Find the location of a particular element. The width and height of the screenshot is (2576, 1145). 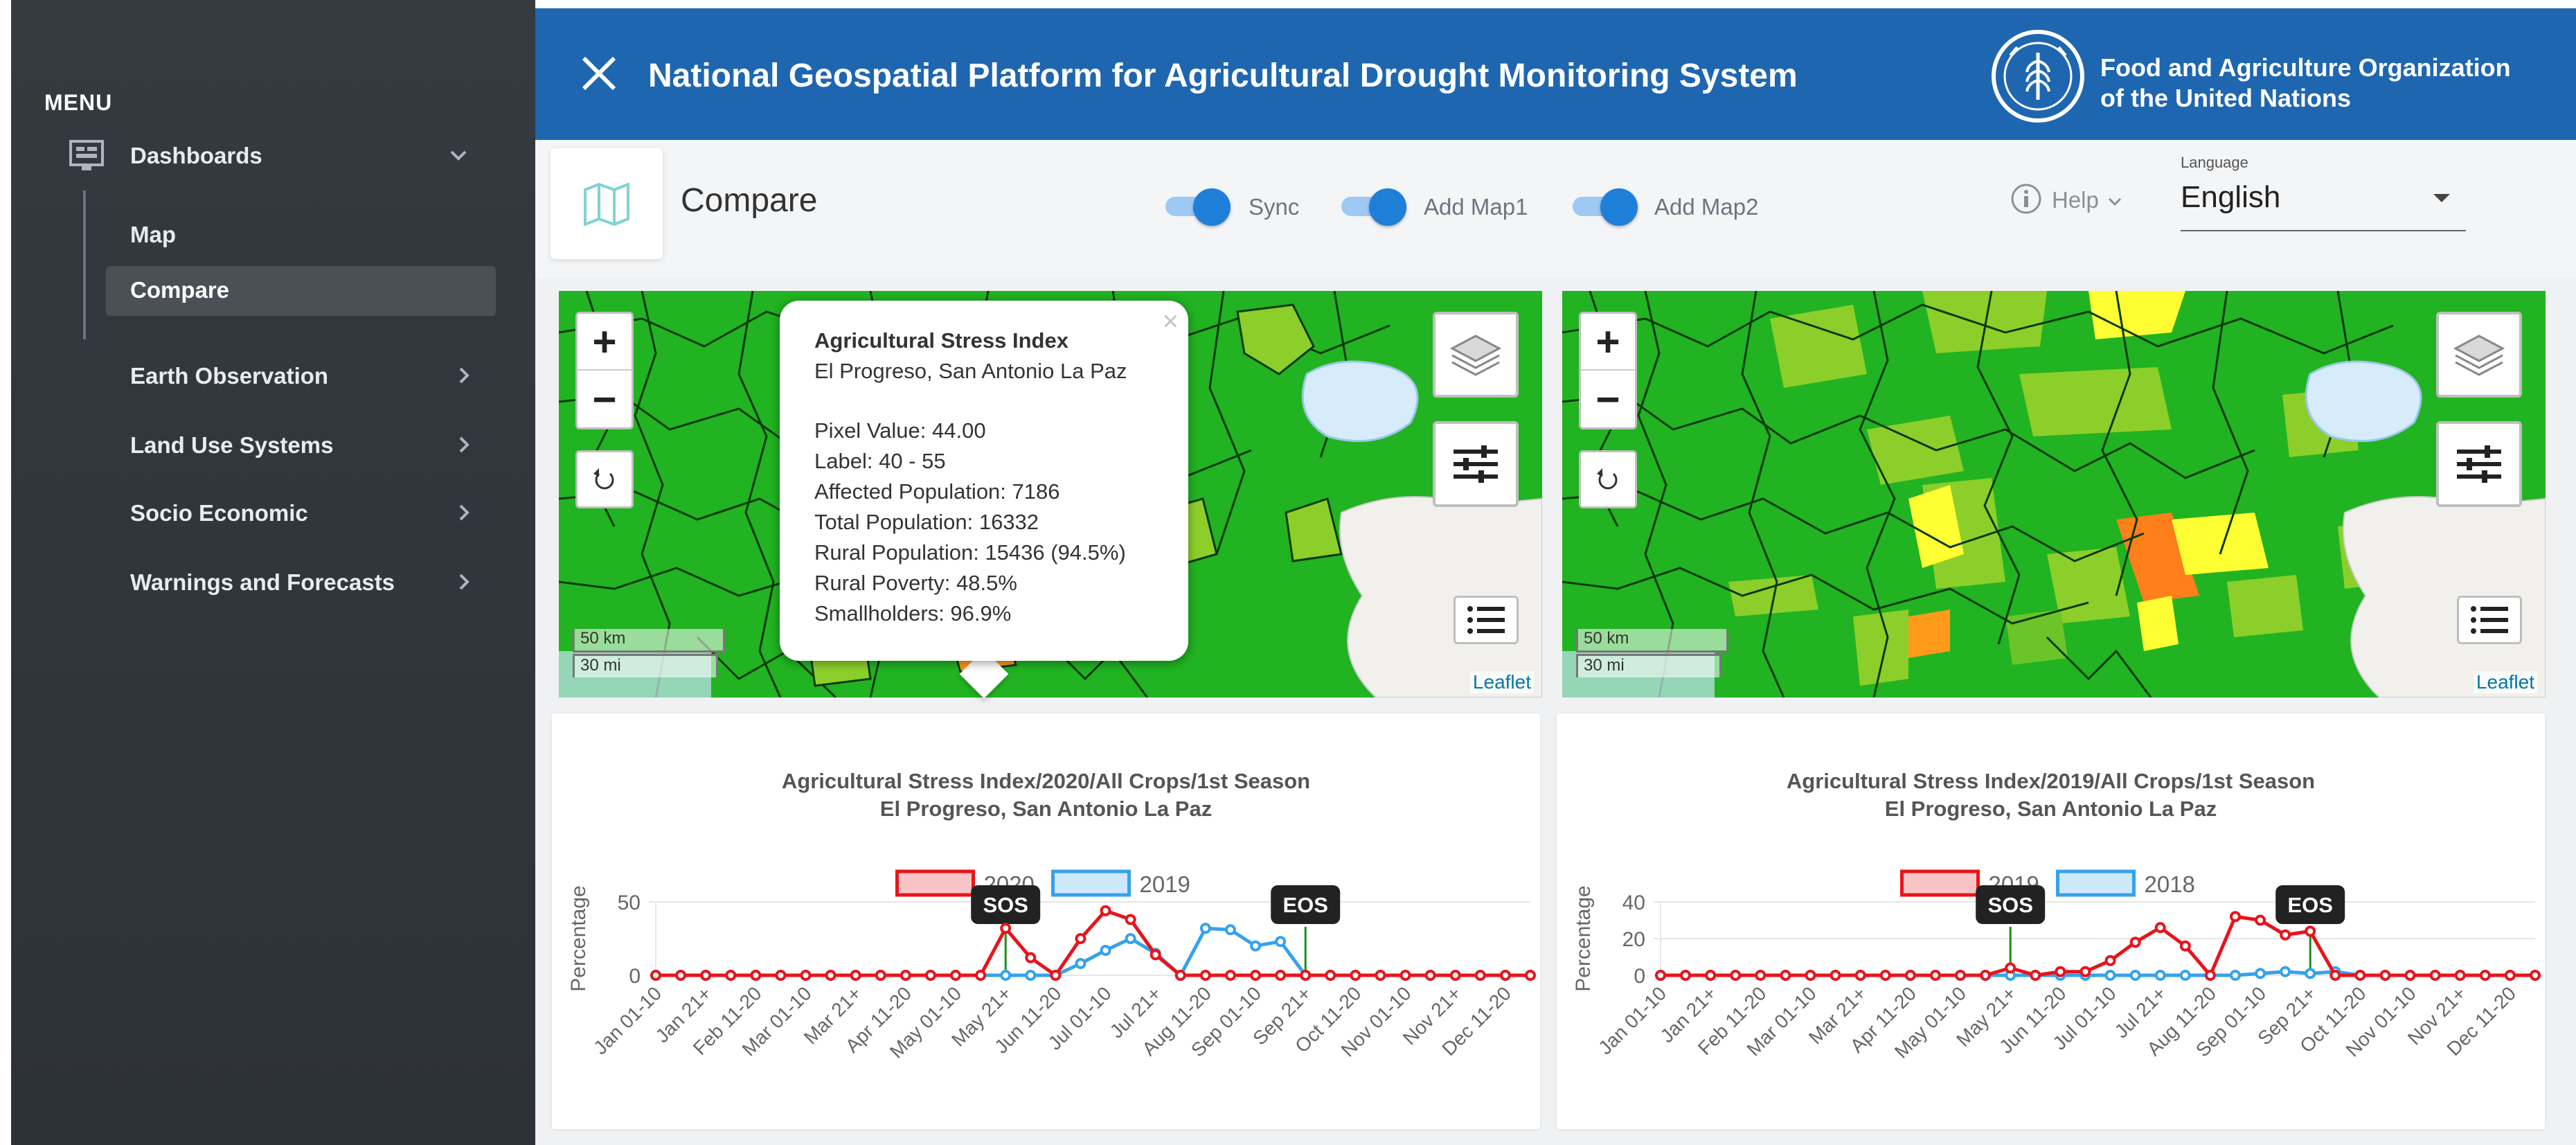

sync-label: Sync is located at coordinates (1274, 207).